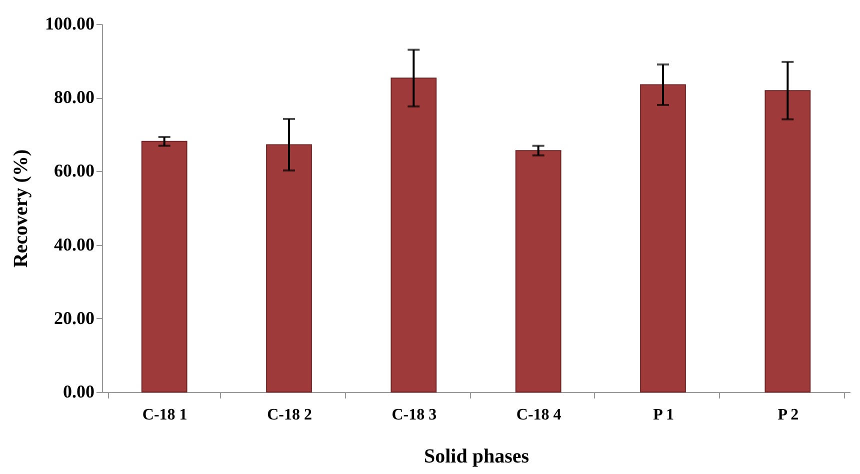  What do you see at coordinates (539, 415) in the screenshot?
I see `x-tick-label: C-18 4` at bounding box center [539, 415].